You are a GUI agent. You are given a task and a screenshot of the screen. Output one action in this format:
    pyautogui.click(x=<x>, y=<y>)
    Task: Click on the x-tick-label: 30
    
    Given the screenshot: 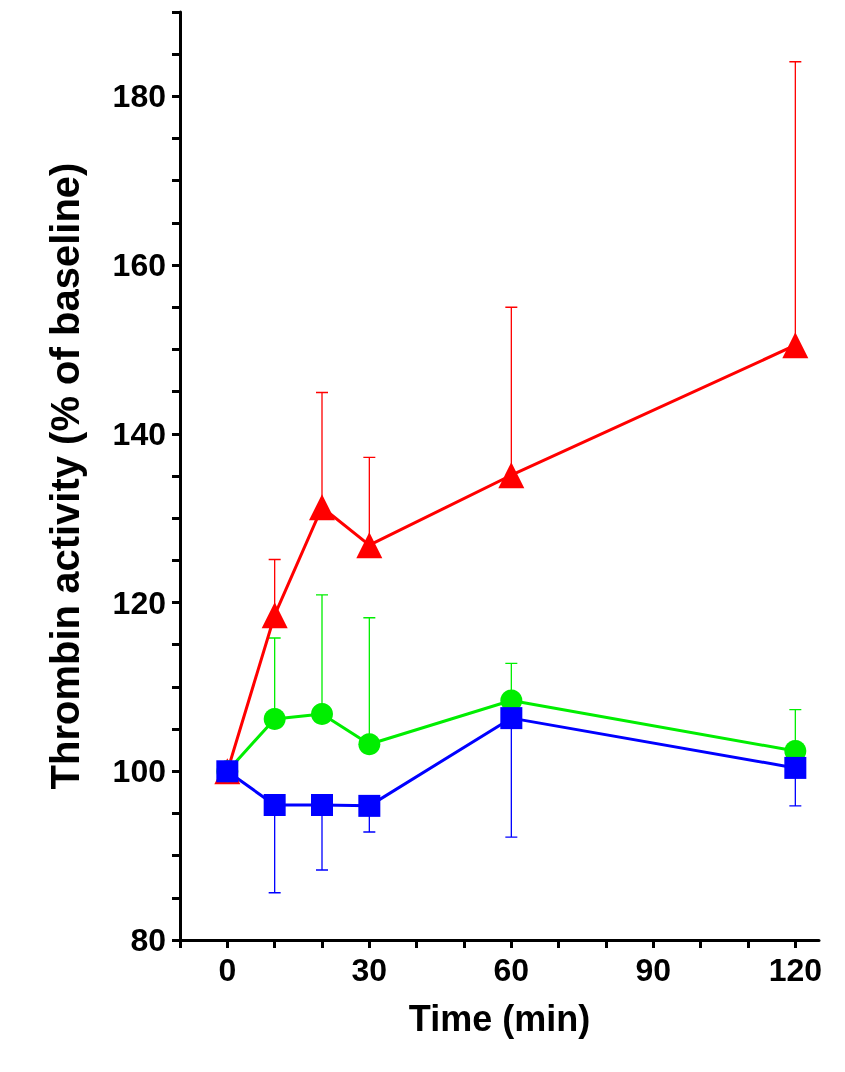 What is the action you would take?
    pyautogui.click(x=369, y=970)
    